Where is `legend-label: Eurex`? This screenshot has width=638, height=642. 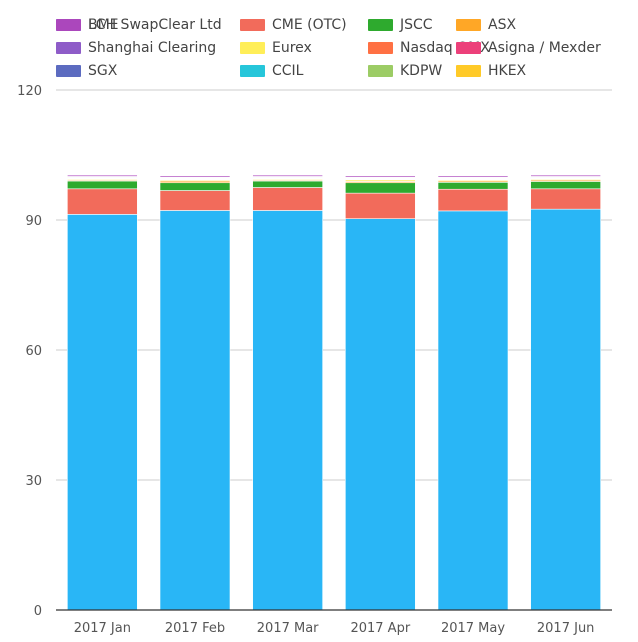 legend-label: Eurex is located at coordinates (292, 48).